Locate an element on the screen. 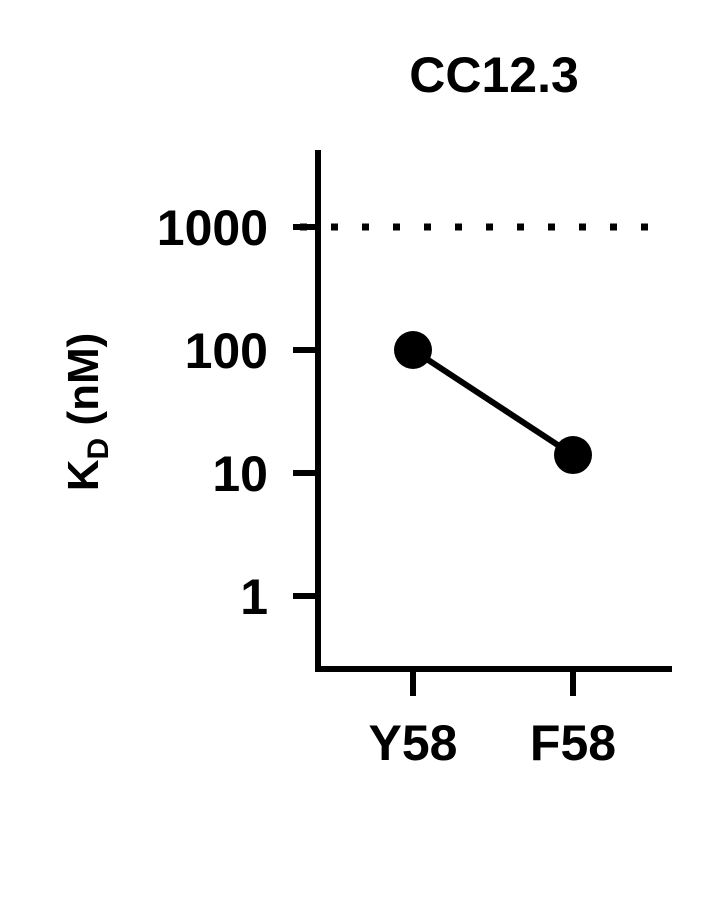 This screenshot has width=720, height=900. y-axis-label-unit: (nM) is located at coordinates (83, 385).